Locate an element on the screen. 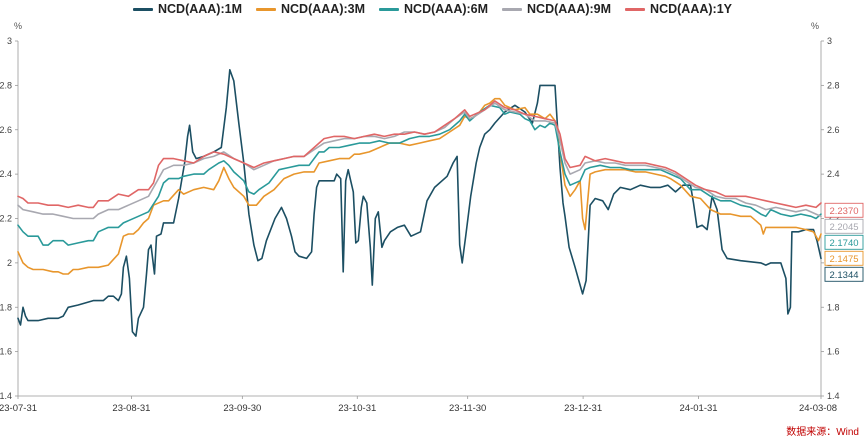 The width and height of the screenshot is (865, 439). end-value-label-3: 2.2045 is located at coordinates (844, 226).